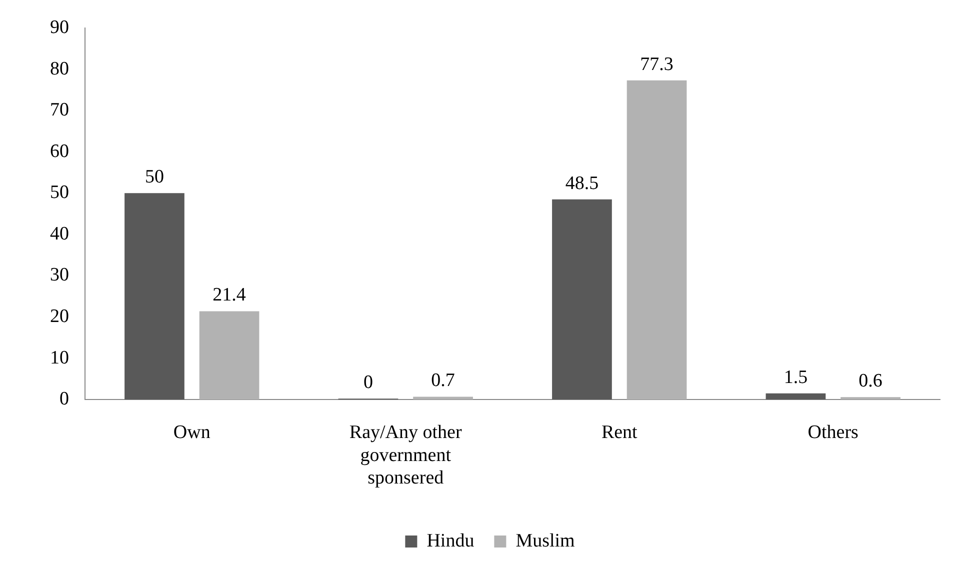 The image size is (958, 571). What do you see at coordinates (405, 455) in the screenshot?
I see `x-tick-label: Ray/Any other government sponsered` at bounding box center [405, 455].